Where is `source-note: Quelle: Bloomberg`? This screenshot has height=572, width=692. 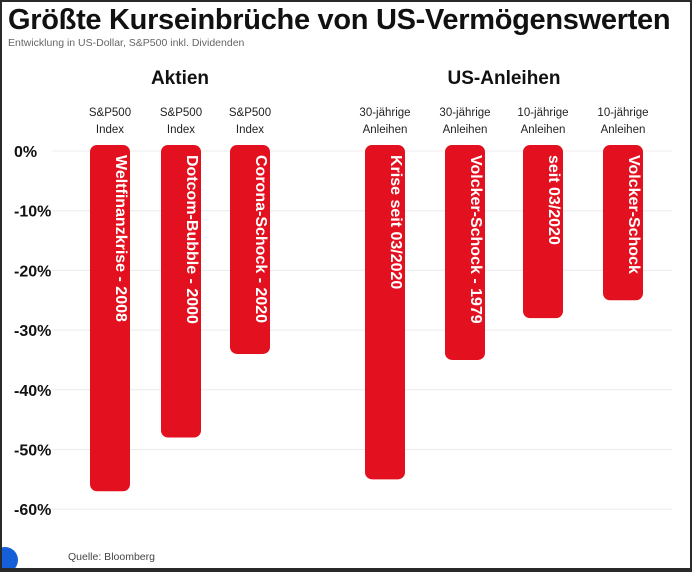
source-note: Quelle: Bloomberg is located at coordinates (111, 557).